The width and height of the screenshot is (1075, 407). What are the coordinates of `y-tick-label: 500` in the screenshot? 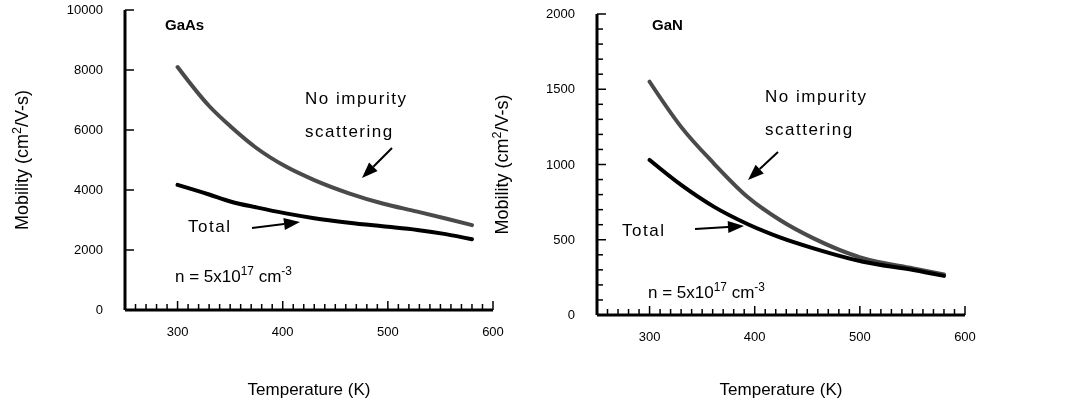 It's located at (564, 239).